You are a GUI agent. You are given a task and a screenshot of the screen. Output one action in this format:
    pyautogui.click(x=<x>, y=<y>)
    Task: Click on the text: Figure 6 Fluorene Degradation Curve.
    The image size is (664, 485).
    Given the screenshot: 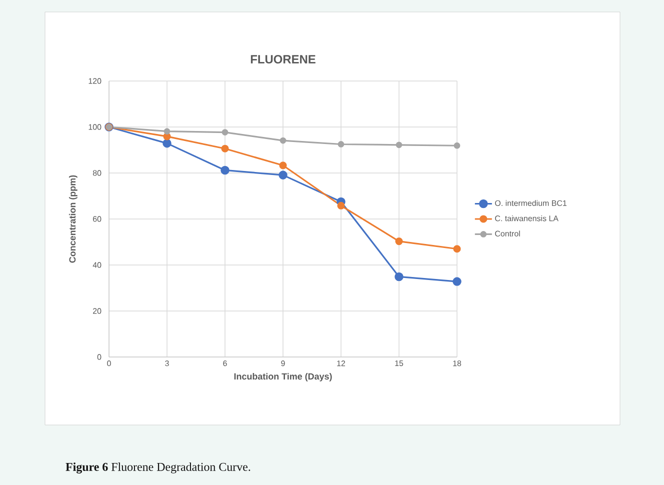 What is the action you would take?
    pyautogui.click(x=158, y=468)
    